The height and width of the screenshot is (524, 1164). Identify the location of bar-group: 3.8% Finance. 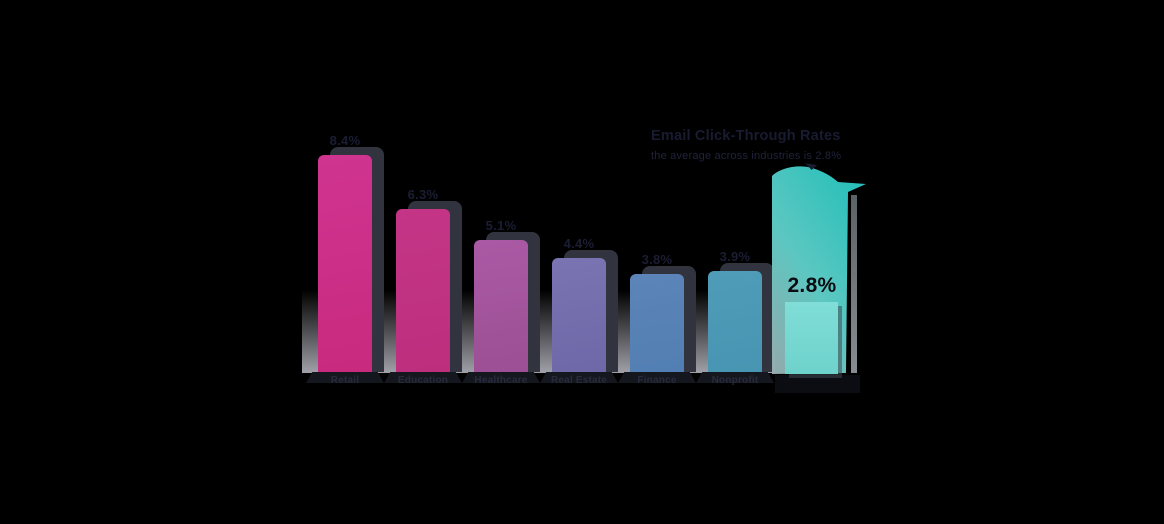
(657, 319).